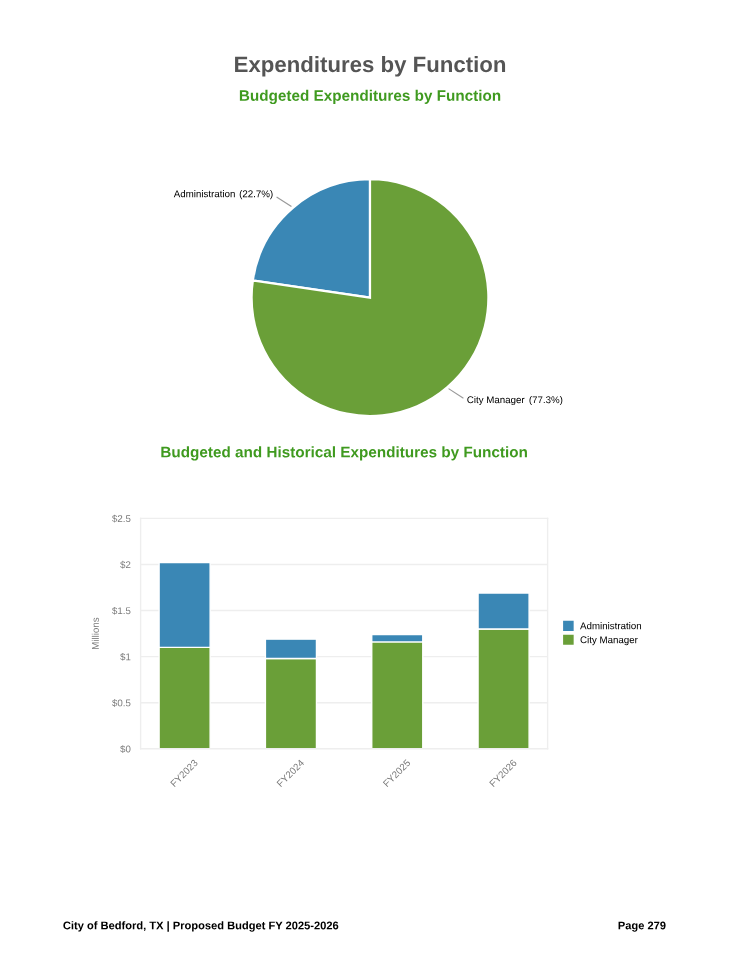 This screenshot has width=740, height=960. I want to click on chart-title: Expenditures by Function, so click(370, 66).